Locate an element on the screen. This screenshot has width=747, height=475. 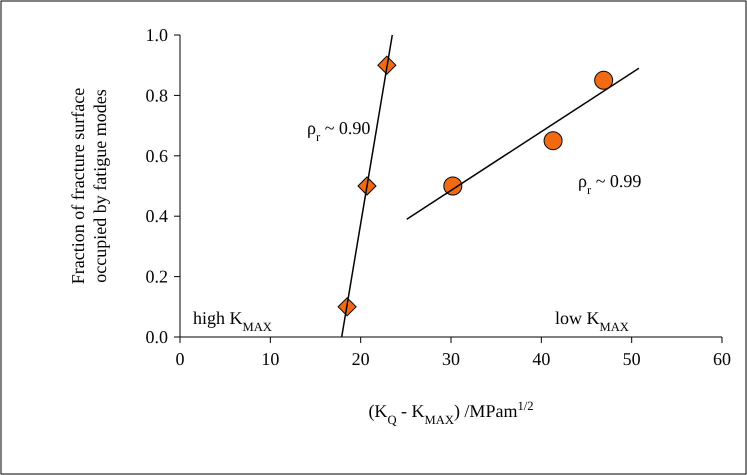
y-axis-title: Fraction of fracture surface occupied by fatigue modes is located at coordinates (89, 186).